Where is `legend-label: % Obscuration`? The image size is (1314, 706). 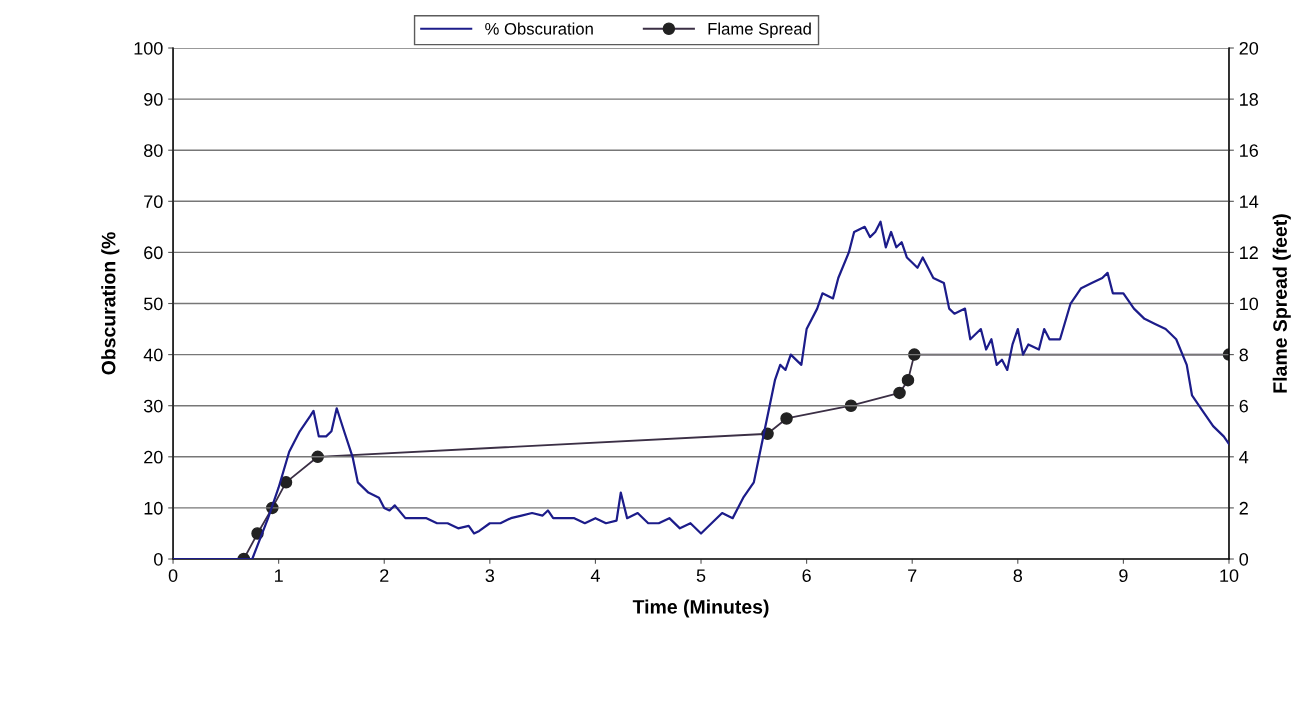 legend-label: % Obscuration is located at coordinates (539, 28).